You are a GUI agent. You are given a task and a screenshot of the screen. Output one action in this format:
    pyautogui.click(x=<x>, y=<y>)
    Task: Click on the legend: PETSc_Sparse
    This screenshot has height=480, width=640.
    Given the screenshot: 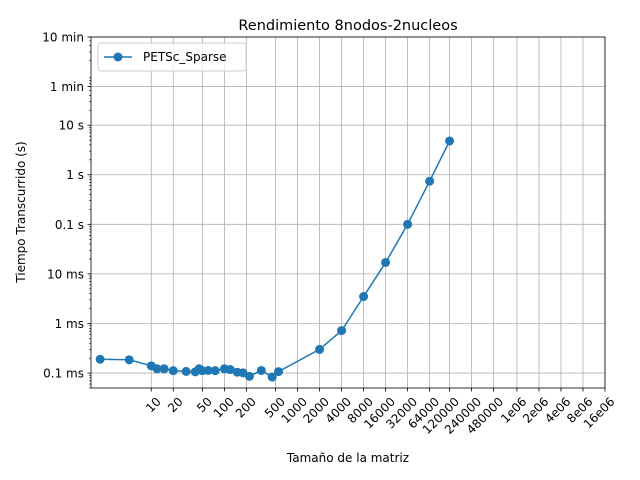 What is the action you would take?
    pyautogui.click(x=172, y=57)
    